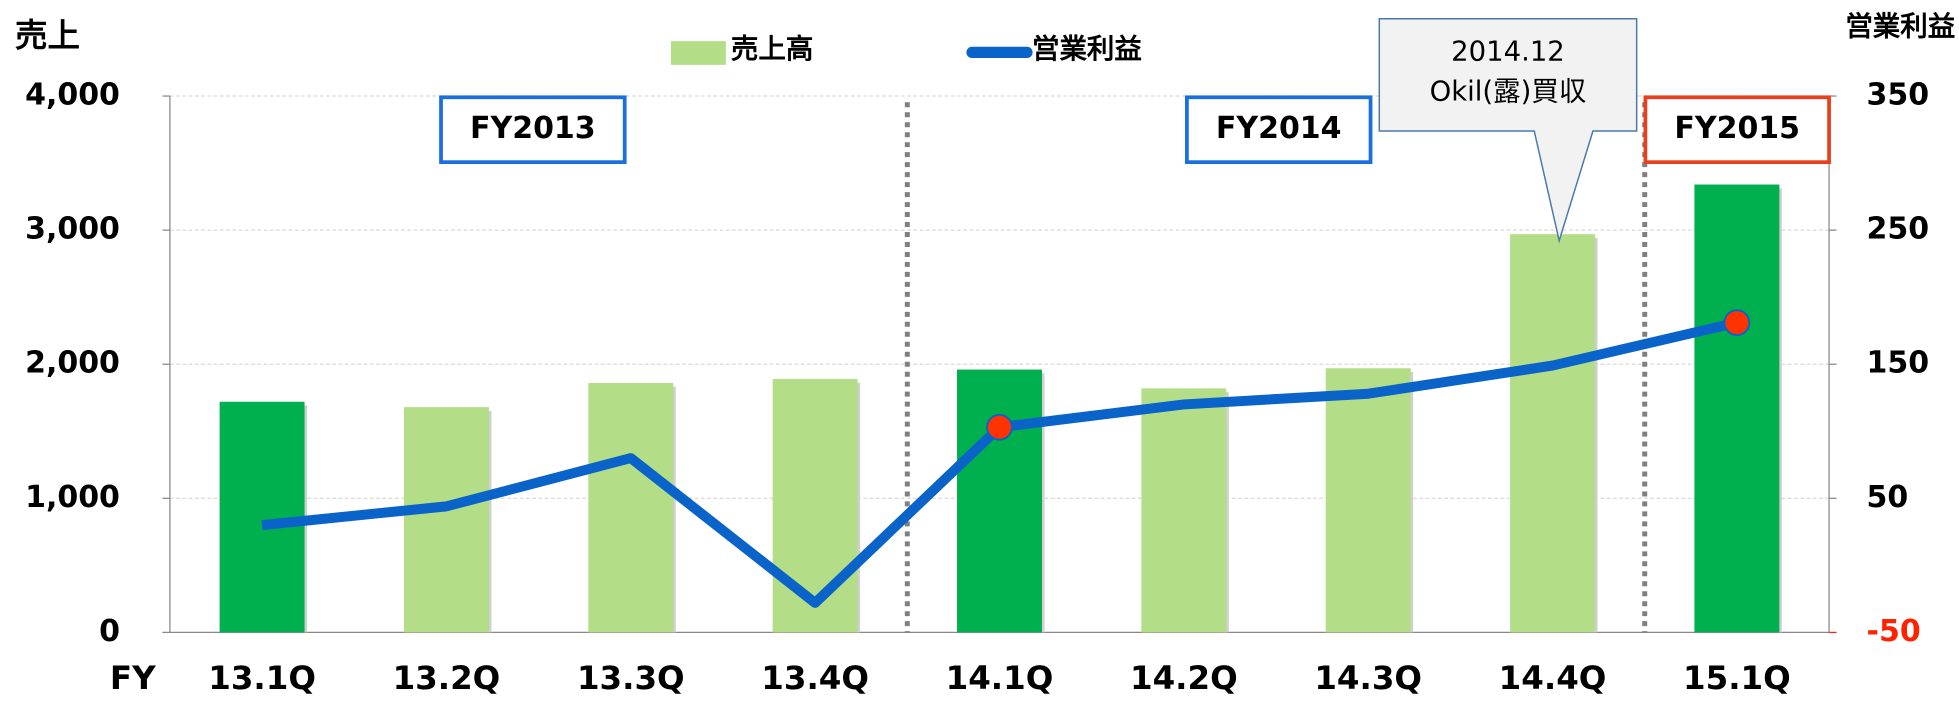 The height and width of the screenshot is (701, 1959). What do you see at coordinates (815, 678) in the screenshot?
I see `x-tick-label: 13.4Q` at bounding box center [815, 678].